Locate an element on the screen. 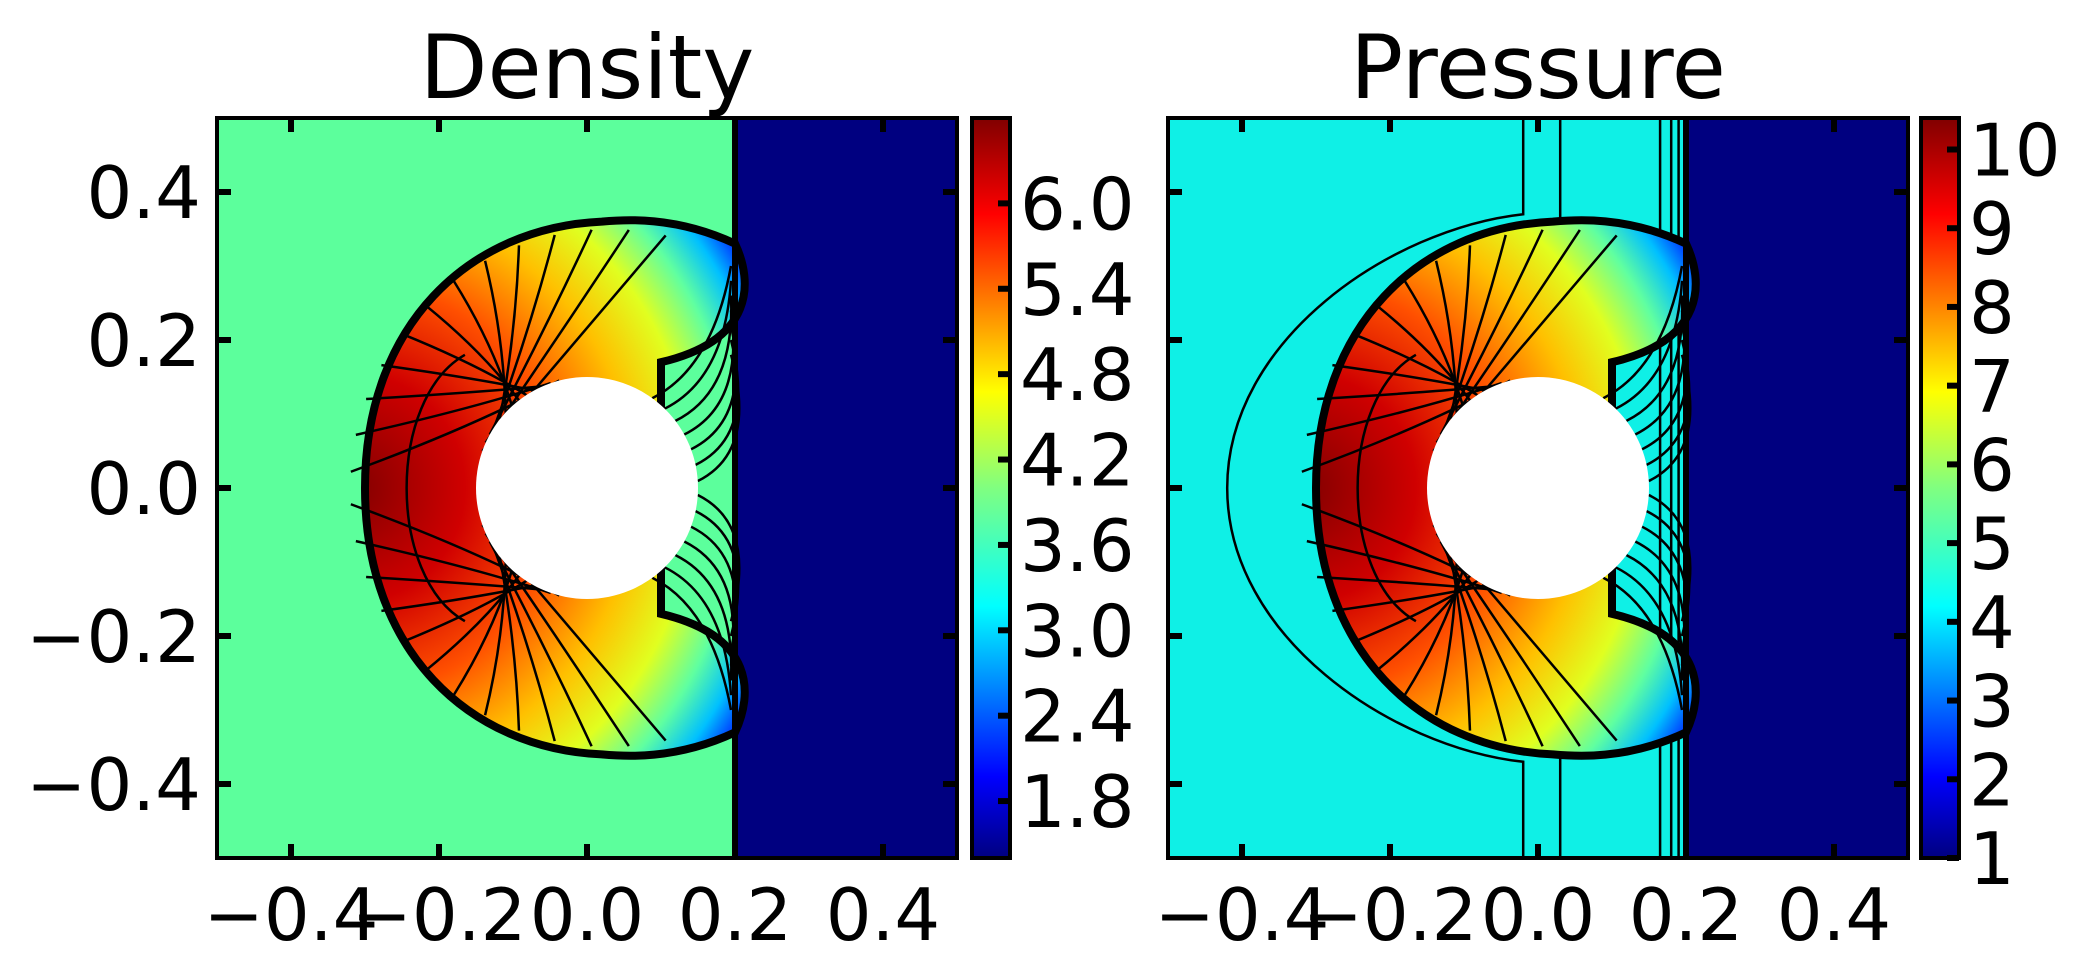 The height and width of the screenshot is (978, 2085). y-tick-label: −0.4 is located at coordinates (113, 785).